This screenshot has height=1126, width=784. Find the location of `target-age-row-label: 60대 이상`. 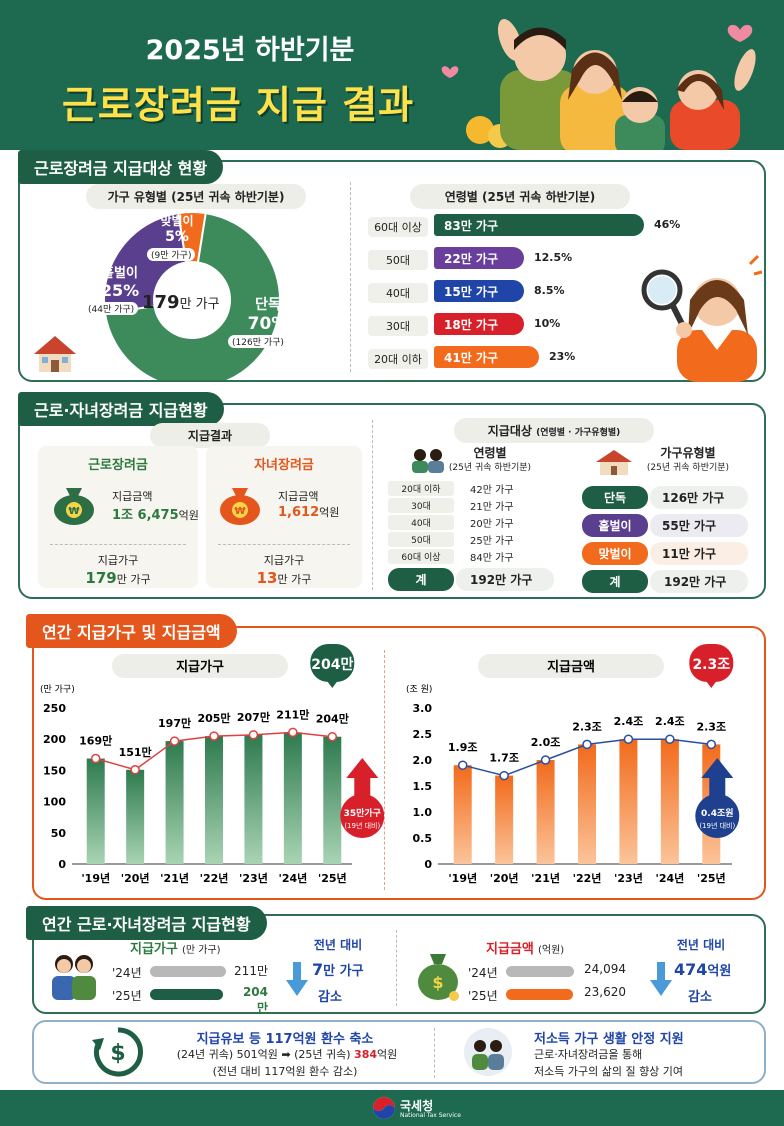

target-age-row-label: 60대 이상 is located at coordinates (421, 556).